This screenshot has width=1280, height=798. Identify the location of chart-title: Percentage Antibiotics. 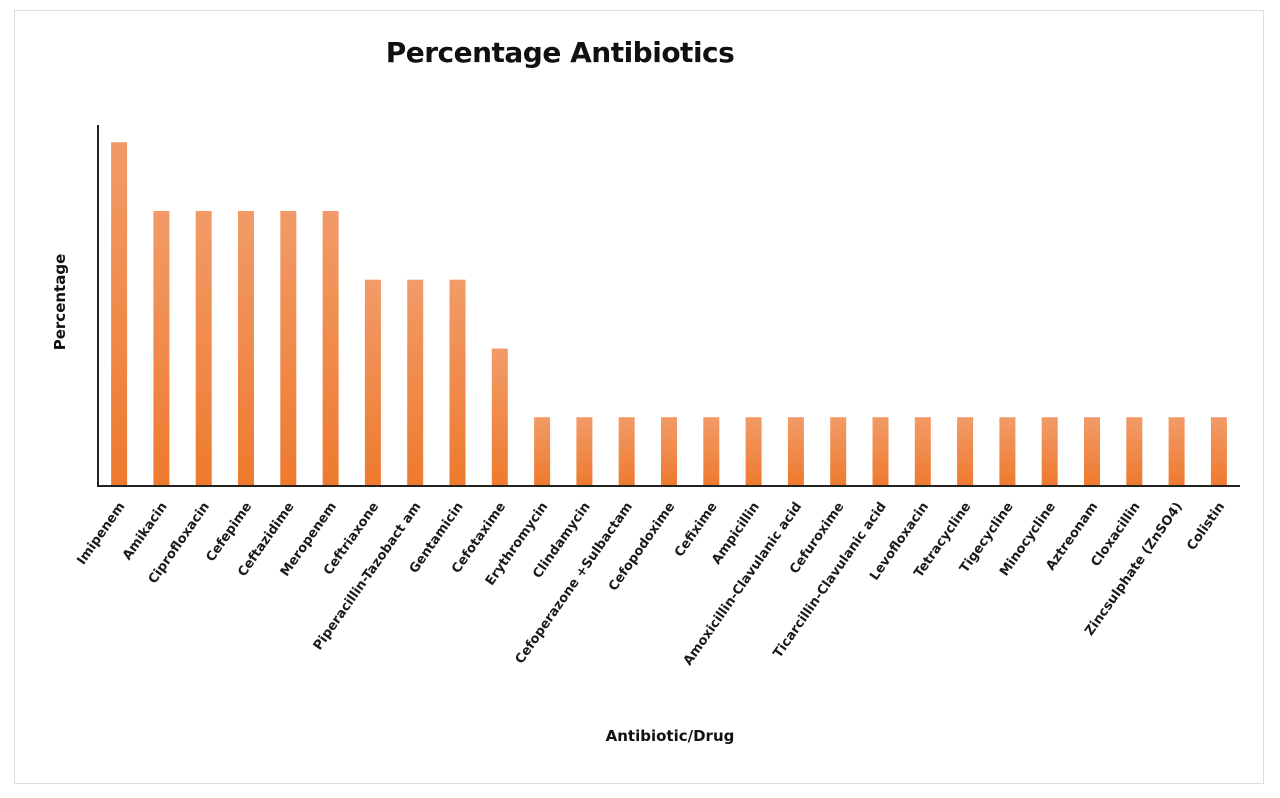
(560, 52).